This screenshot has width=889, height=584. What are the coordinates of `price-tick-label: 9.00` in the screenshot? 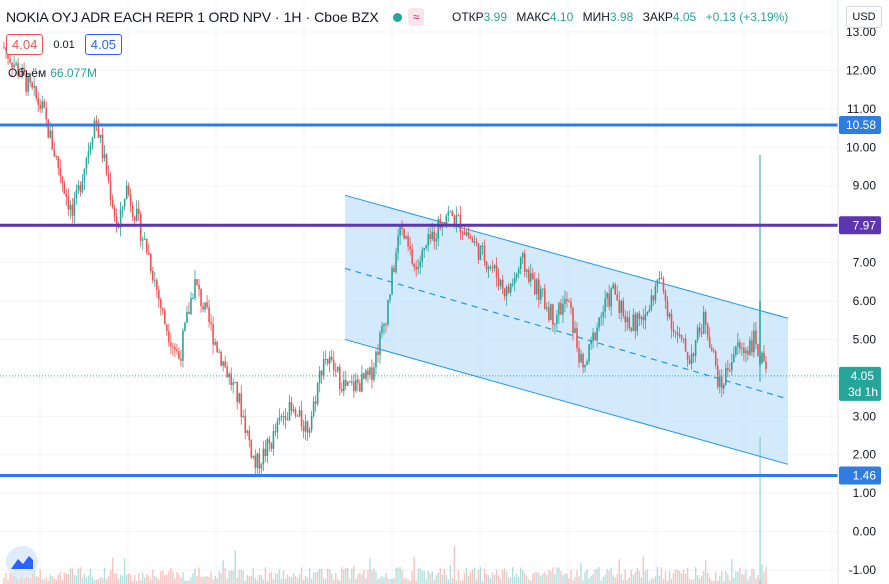 It's located at (865, 186).